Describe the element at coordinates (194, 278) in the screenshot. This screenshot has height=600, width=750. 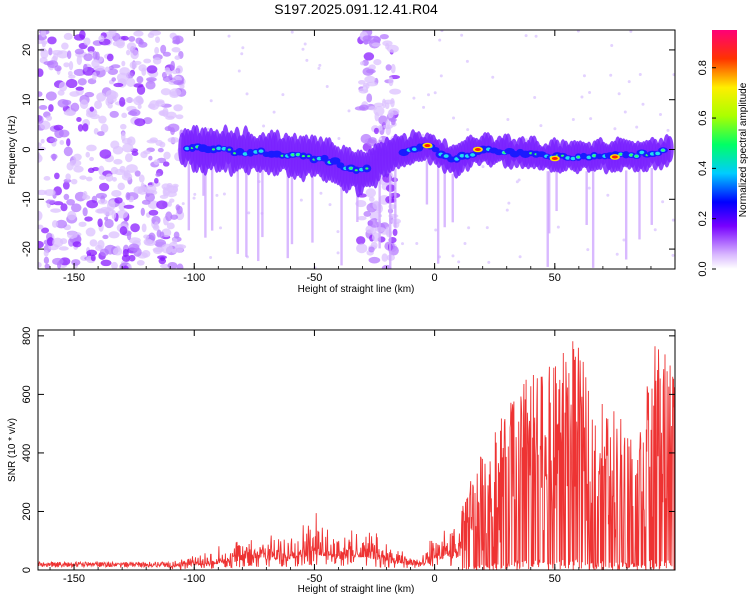
I see `top-x-tick-label: -100` at that location.